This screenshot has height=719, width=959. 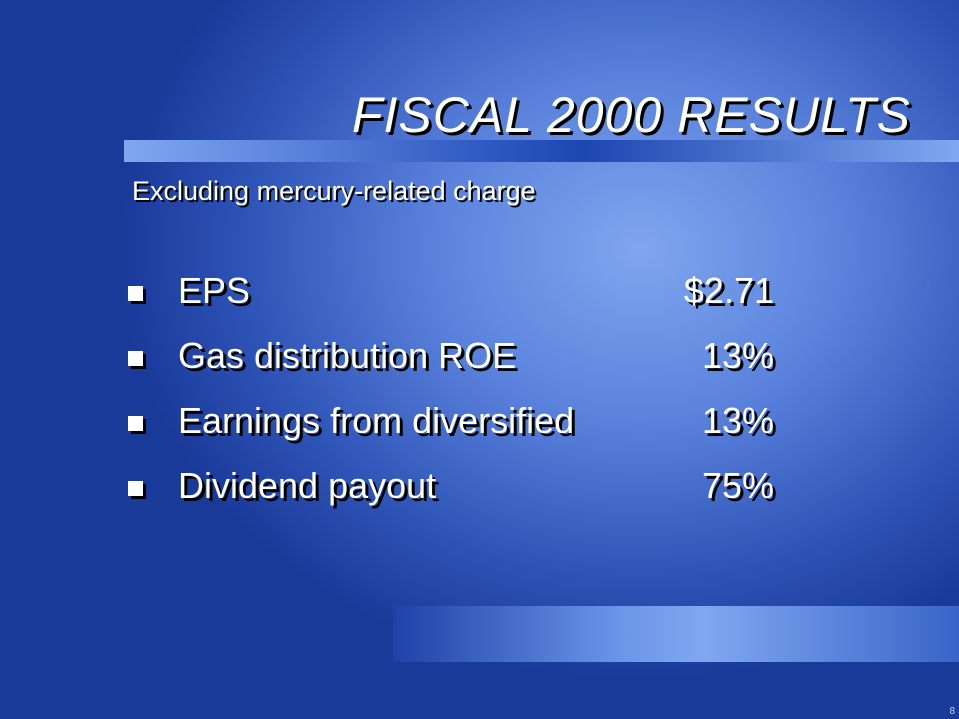 What do you see at coordinates (347, 355) in the screenshot?
I see `item-label: Gas distribution ROE` at bounding box center [347, 355].